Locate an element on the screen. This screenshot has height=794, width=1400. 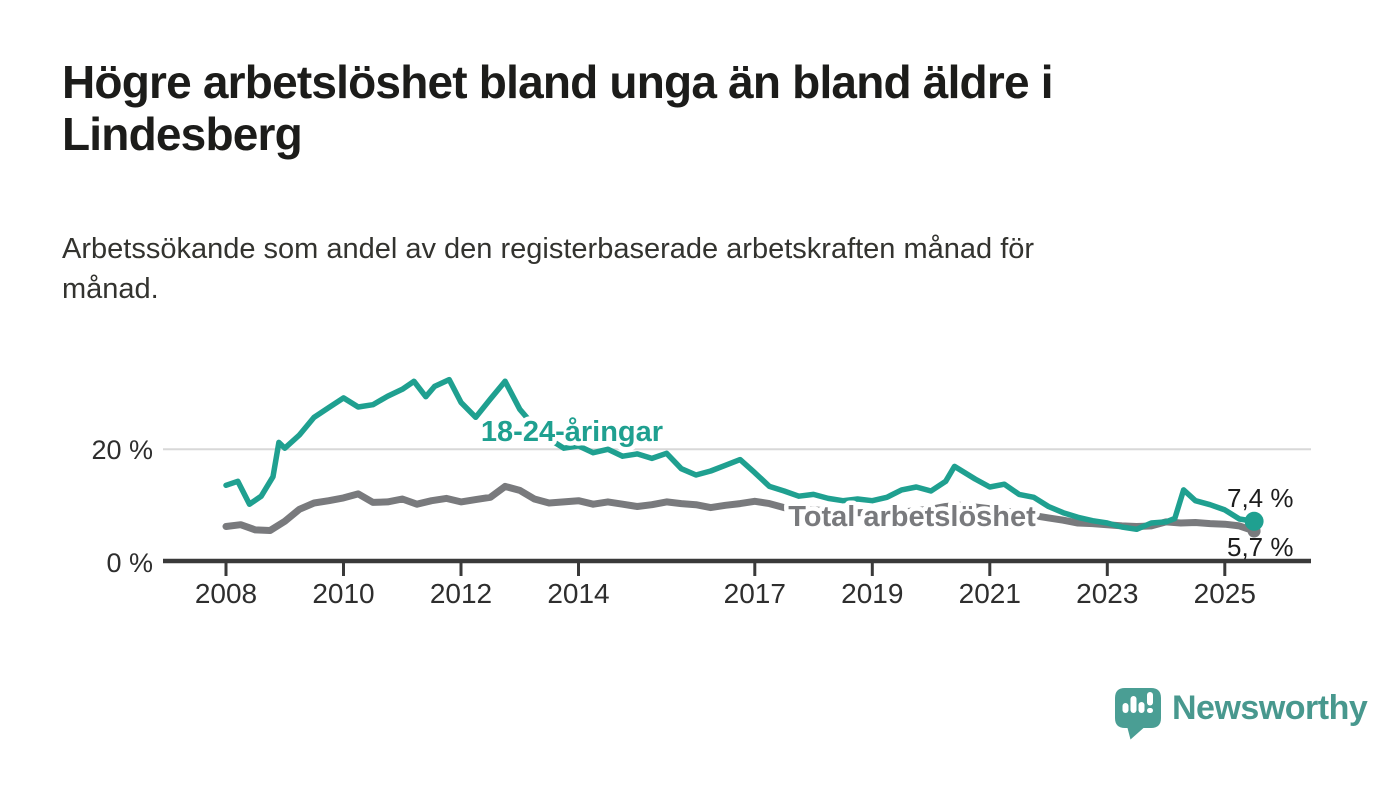
series-line-total is located at coordinates (740, 508).